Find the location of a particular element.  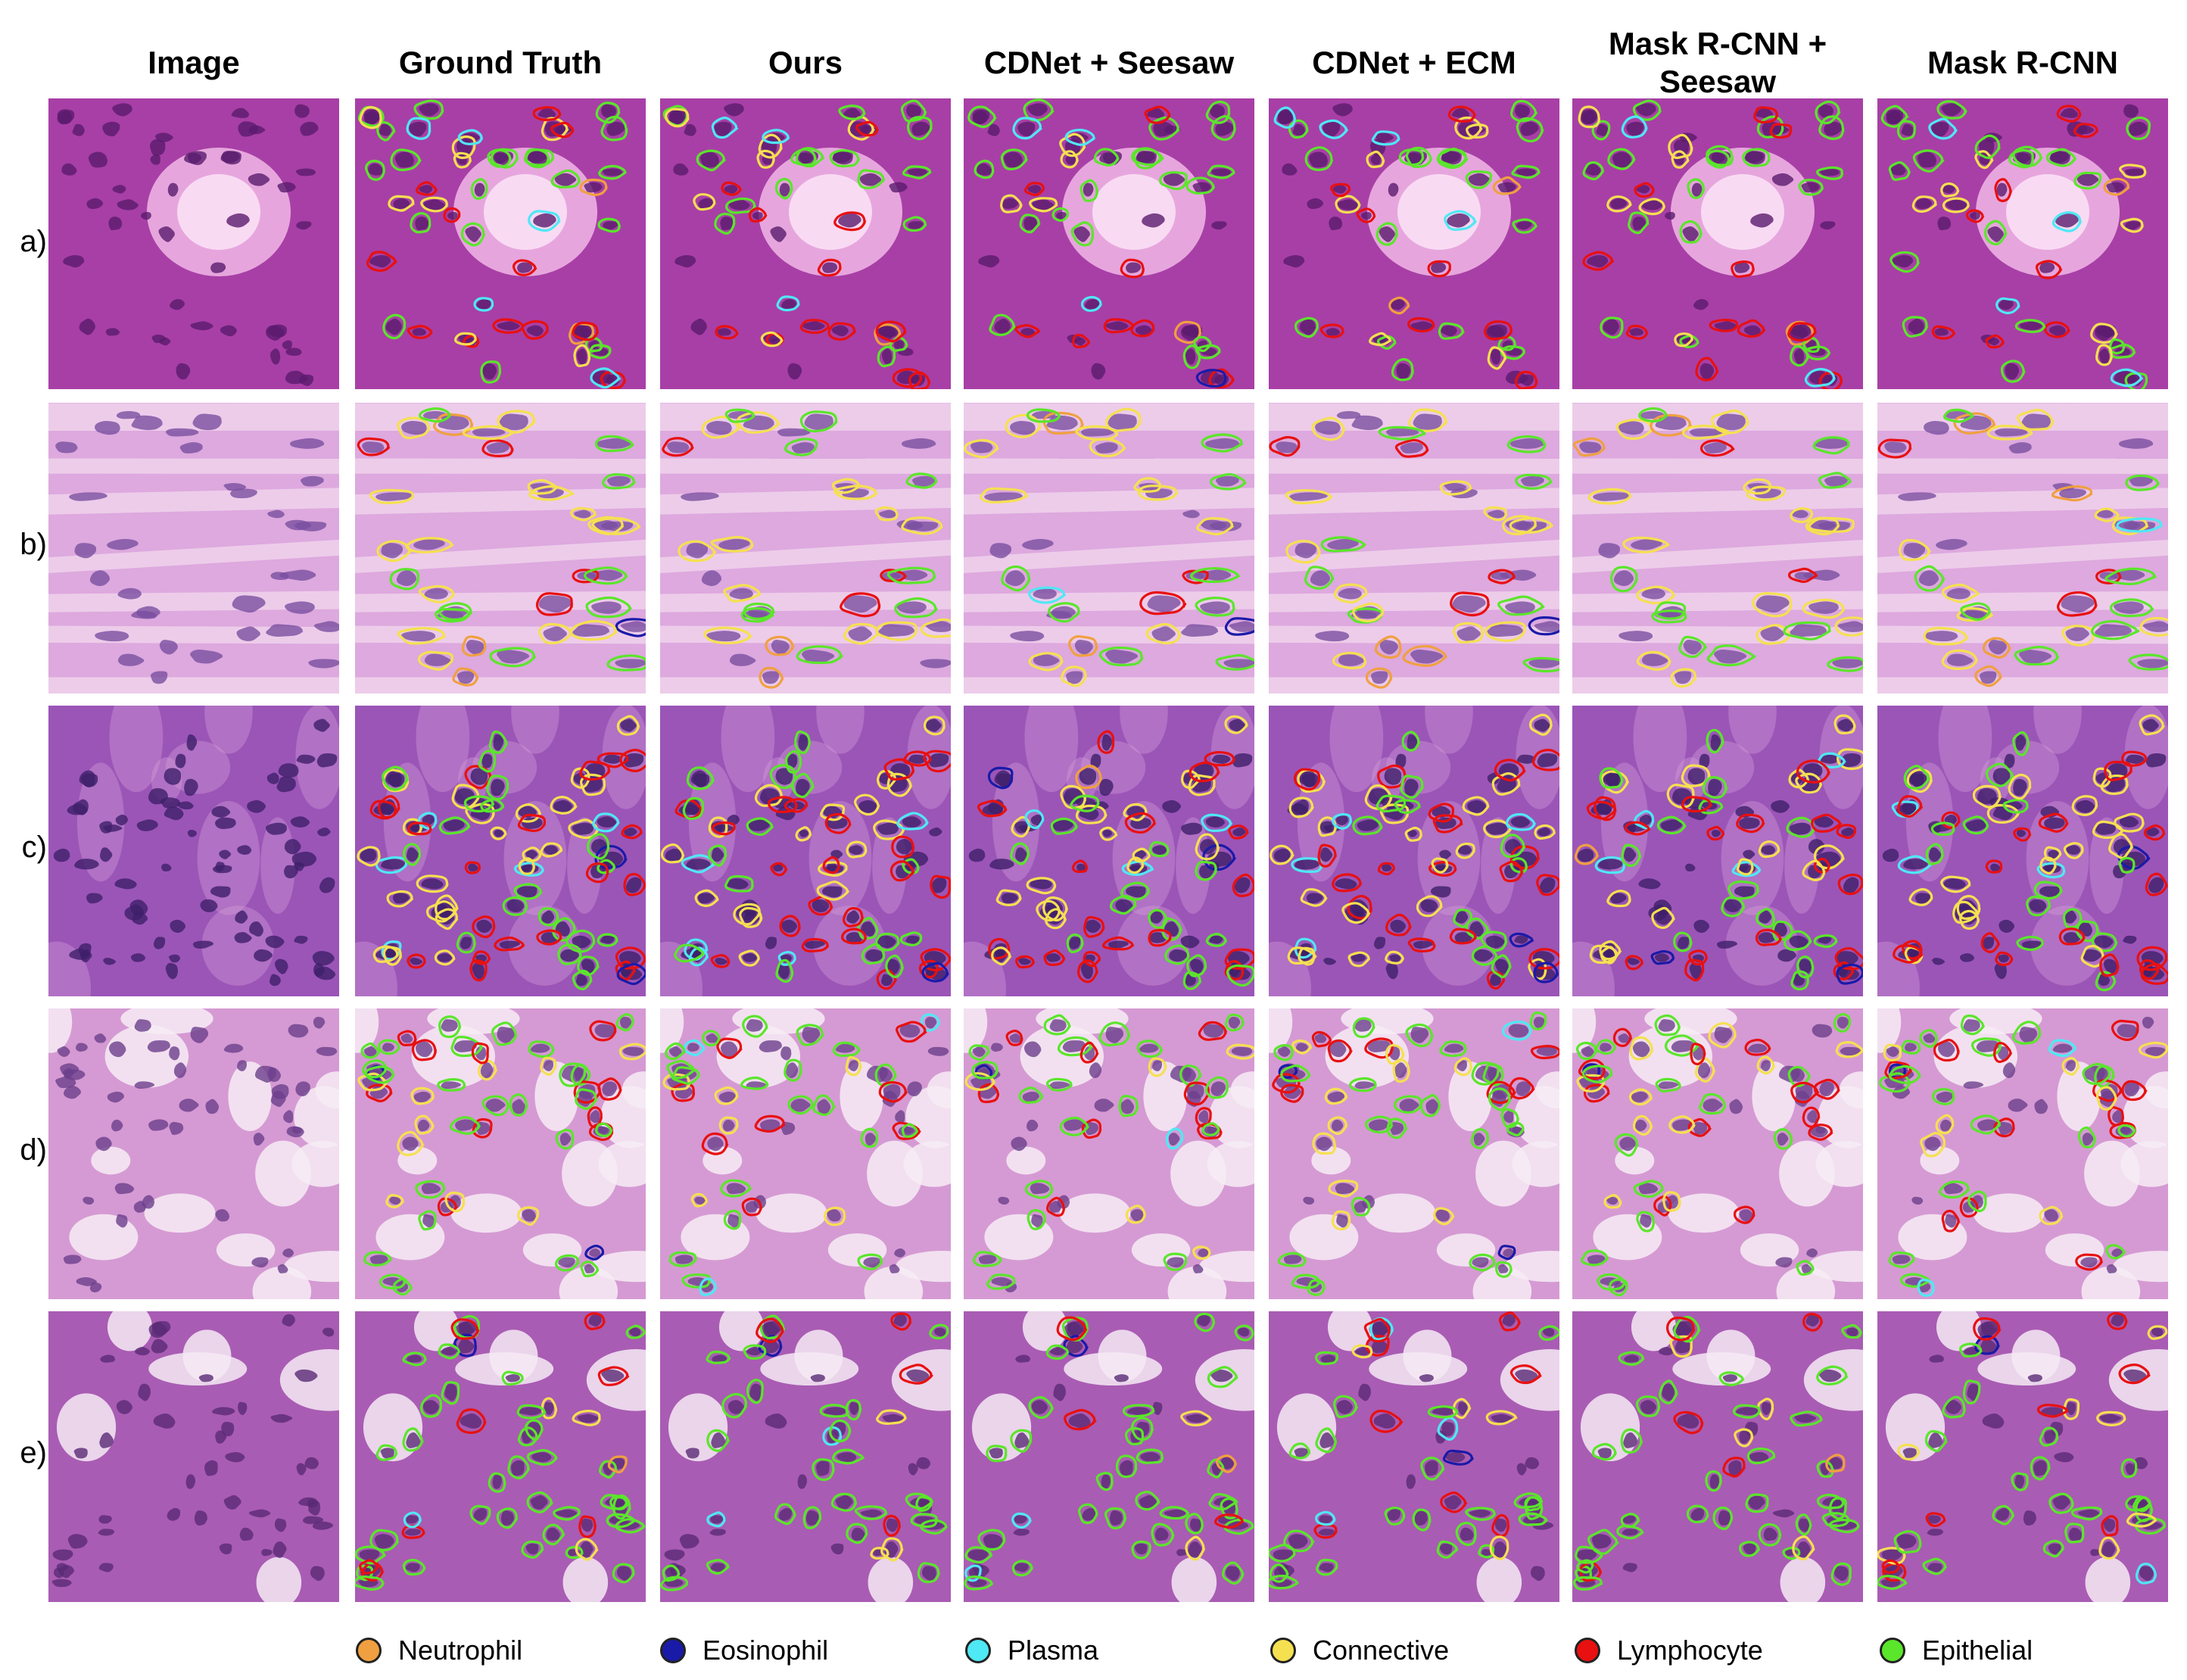

legend-label-lymphocyte: Lymphocyte is located at coordinates (1690, 1650).